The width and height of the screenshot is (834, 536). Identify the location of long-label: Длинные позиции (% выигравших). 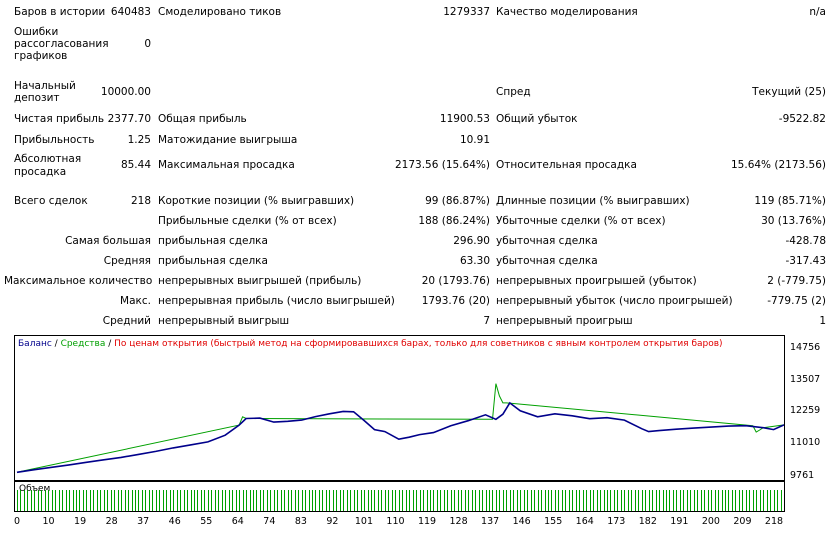
(593, 201).